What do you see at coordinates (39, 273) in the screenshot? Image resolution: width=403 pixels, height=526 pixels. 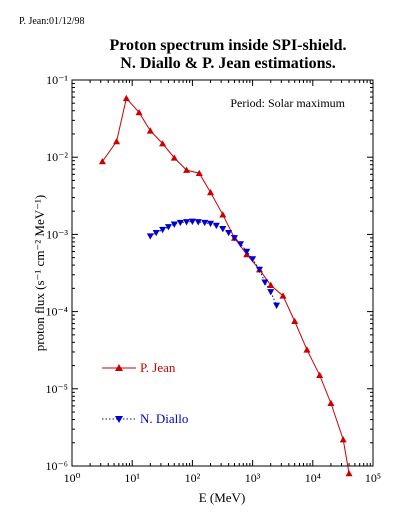 I see `y-axis-label: proton flux (s⁻¹ cm⁻² MeV⁻¹)` at bounding box center [39, 273].